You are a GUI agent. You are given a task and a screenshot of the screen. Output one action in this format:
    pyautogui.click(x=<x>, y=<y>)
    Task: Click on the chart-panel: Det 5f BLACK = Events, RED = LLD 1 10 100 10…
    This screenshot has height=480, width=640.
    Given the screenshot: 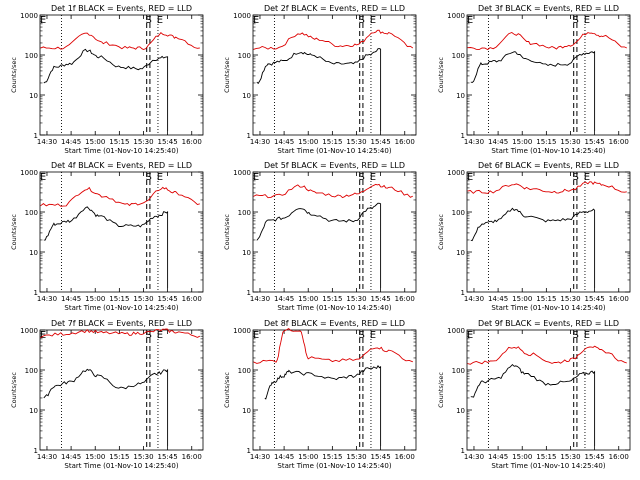 What is the action you would take?
    pyautogui.click(x=320, y=236)
    